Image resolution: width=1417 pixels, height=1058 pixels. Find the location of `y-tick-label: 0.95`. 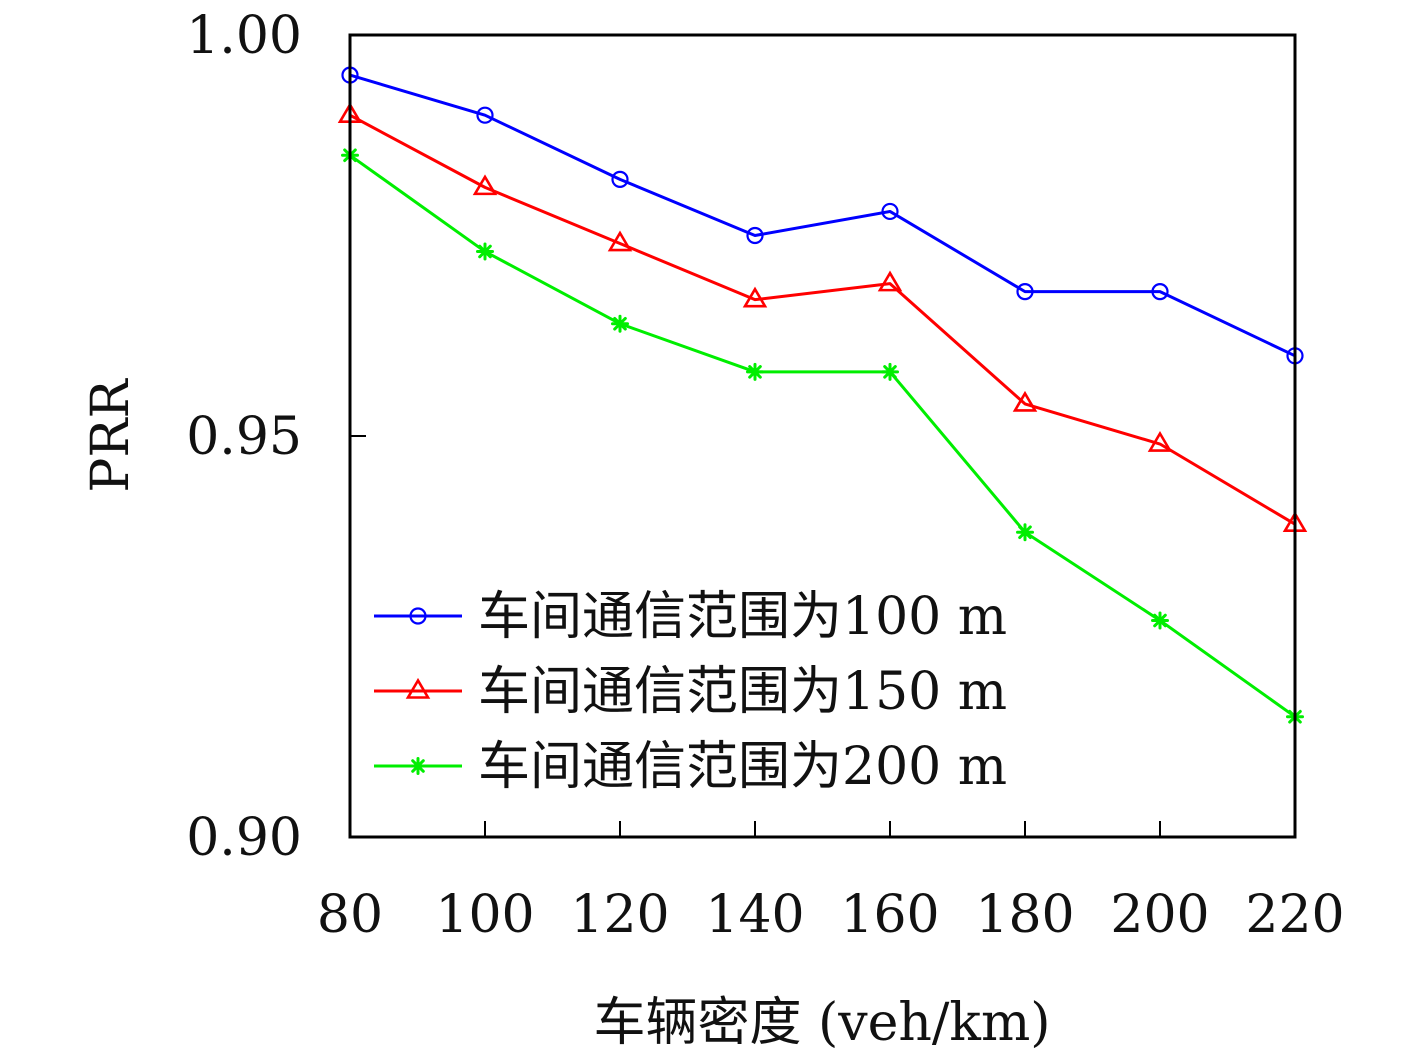

y-tick-label: 0.95 is located at coordinates (244, 437).